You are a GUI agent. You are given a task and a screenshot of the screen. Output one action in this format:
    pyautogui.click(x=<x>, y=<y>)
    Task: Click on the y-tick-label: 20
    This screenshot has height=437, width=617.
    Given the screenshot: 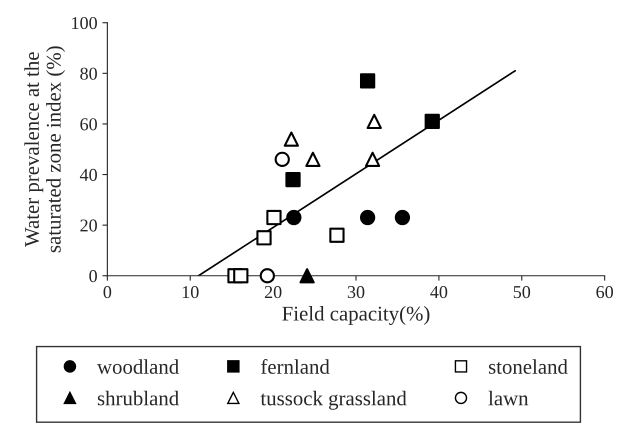 What is the action you would take?
    pyautogui.click(x=88, y=225)
    